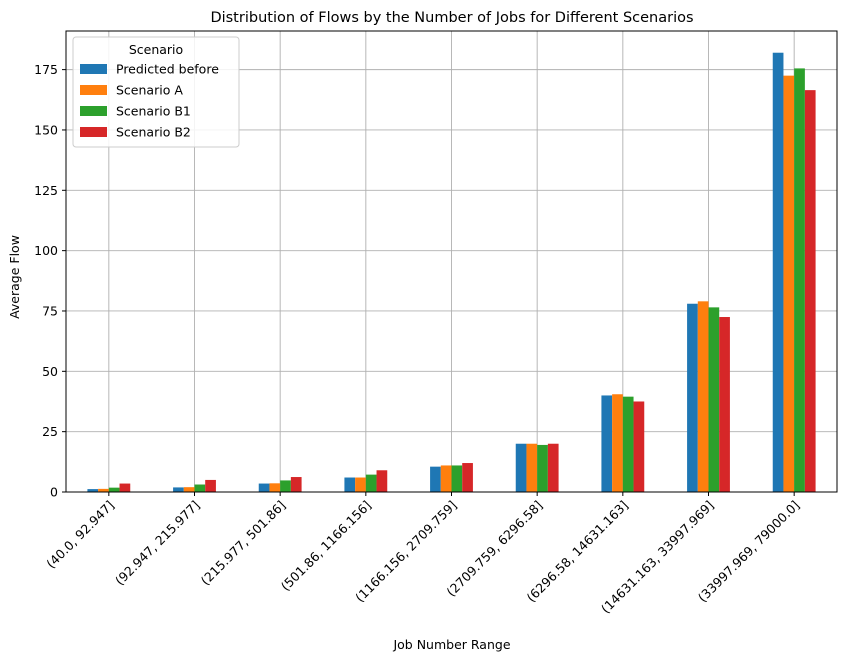 The height and width of the screenshot is (662, 866). I want to click on legend-label: Scenario B2, so click(153, 132).